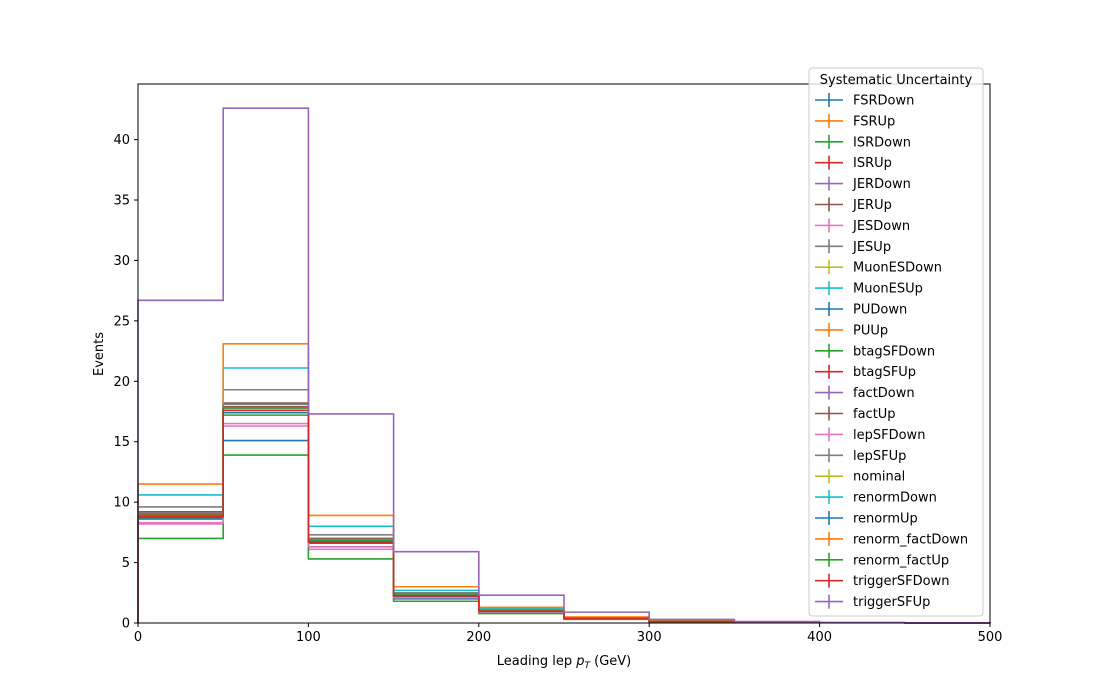 This screenshot has width=1100, height=700. I want to click on legend-label-jesup: JESUp, so click(871, 247).